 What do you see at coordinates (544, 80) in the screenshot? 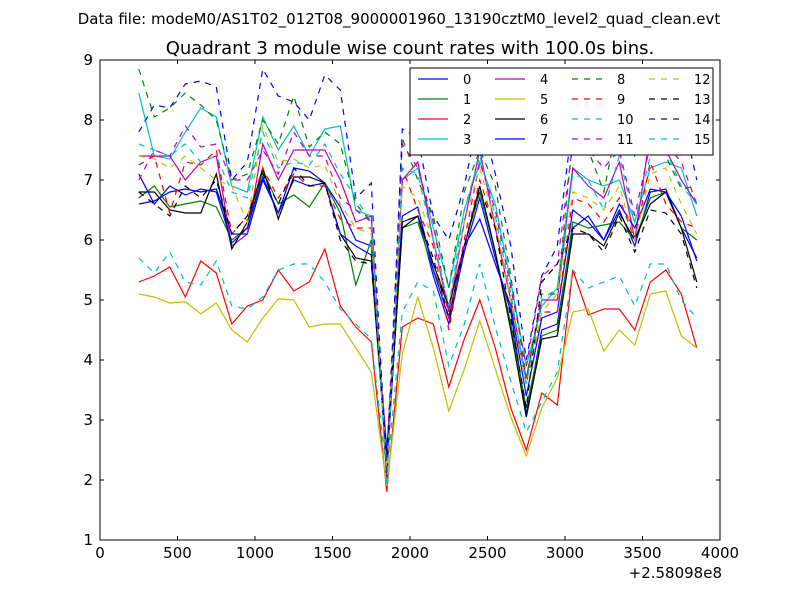
I see `legend-label-4: 4` at bounding box center [544, 80].